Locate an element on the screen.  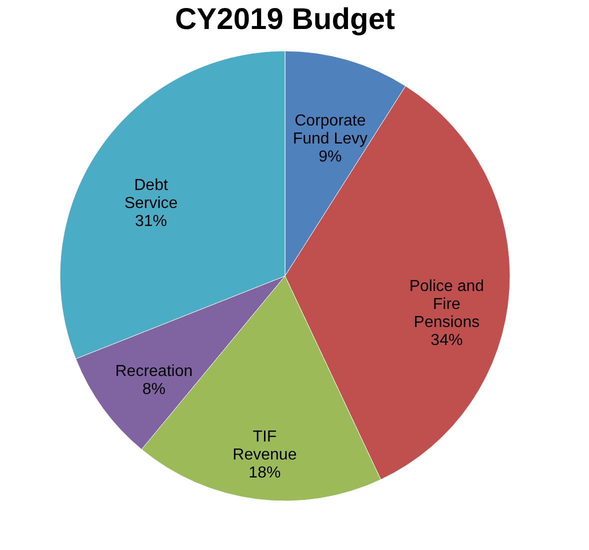
slice-label: Corporate Fund Levy is located at coordinates (330, 130).